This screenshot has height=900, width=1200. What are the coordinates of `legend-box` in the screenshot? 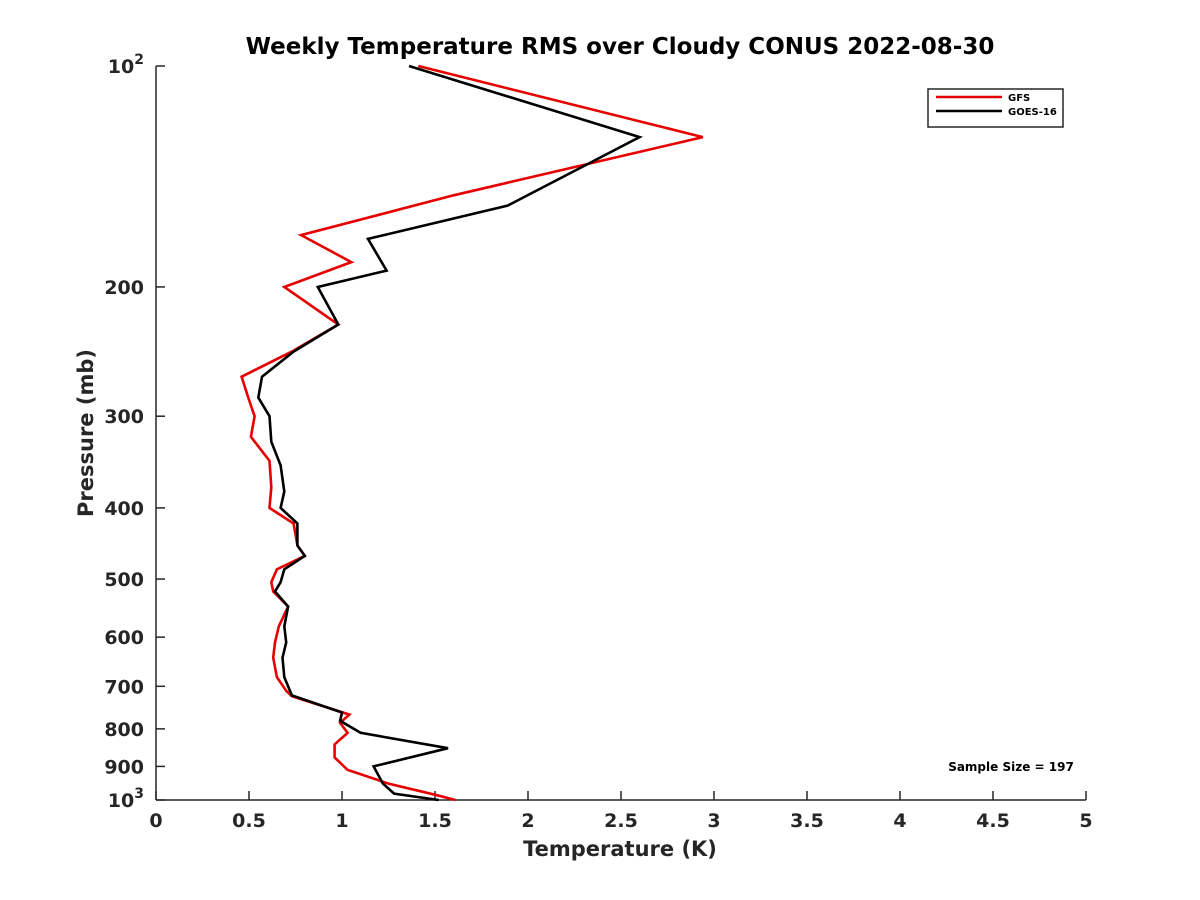 It's located at (995, 108).